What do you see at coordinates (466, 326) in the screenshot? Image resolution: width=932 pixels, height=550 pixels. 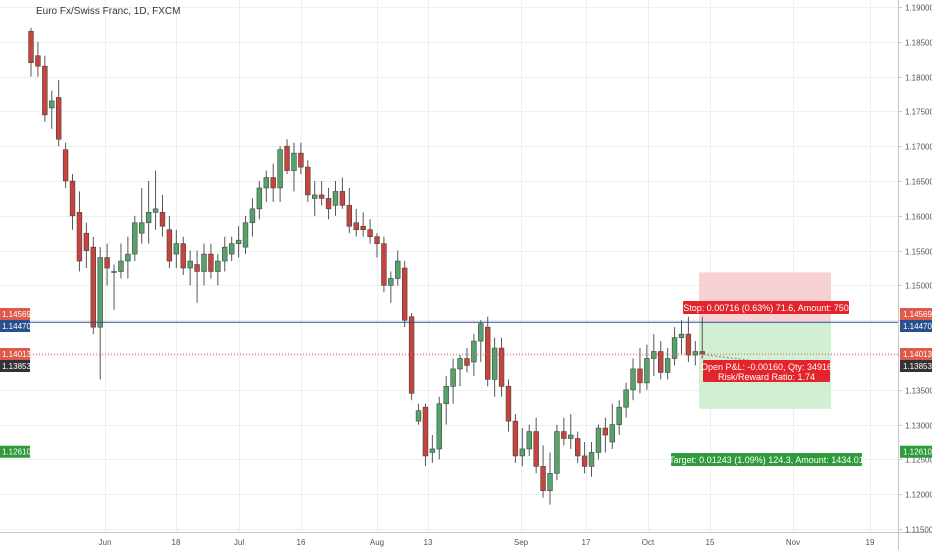 I see `price-marker: 1.14470 1.14470` at bounding box center [466, 326].